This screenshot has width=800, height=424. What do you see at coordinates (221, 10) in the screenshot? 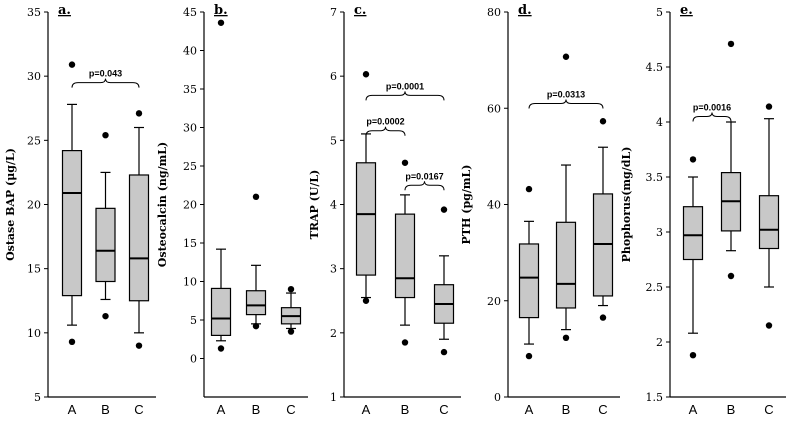
I see `panel-label: b.` at bounding box center [221, 10].